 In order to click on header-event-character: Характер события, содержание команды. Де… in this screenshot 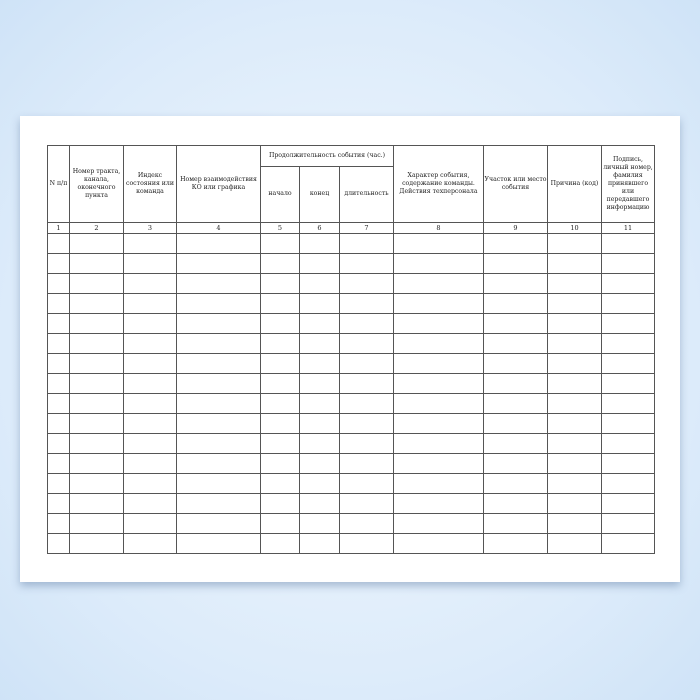, I will do `click(438, 184)`.